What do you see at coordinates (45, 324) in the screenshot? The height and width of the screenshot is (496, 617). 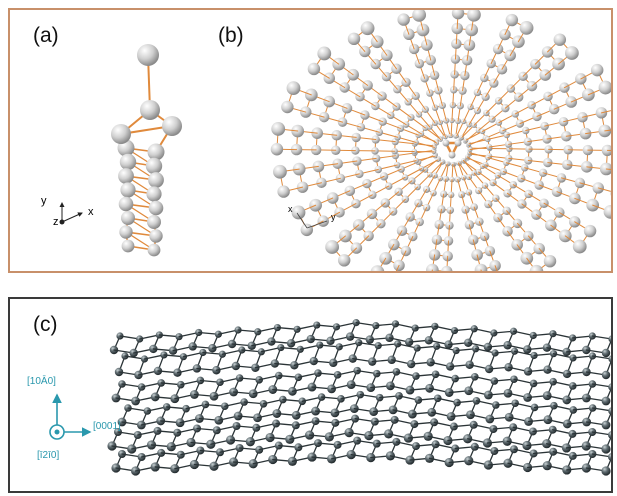 I see `panel-c-label: (c)` at bounding box center [45, 324].